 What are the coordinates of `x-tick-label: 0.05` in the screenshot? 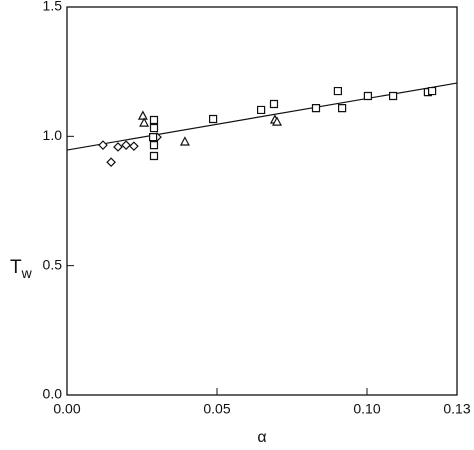 It's located at (216, 409).